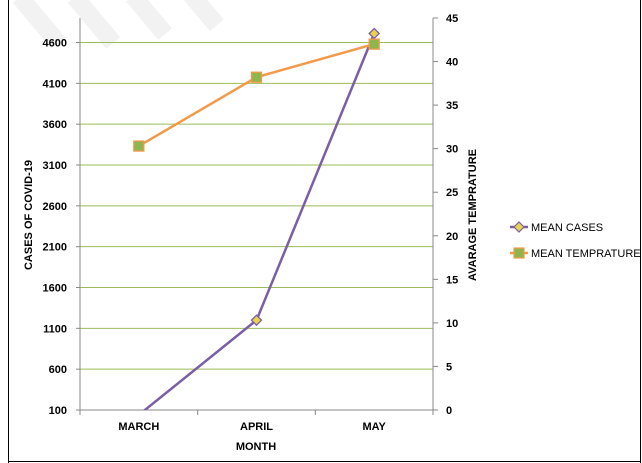  I want to click on y-tick-label: 2100, so click(55, 248).